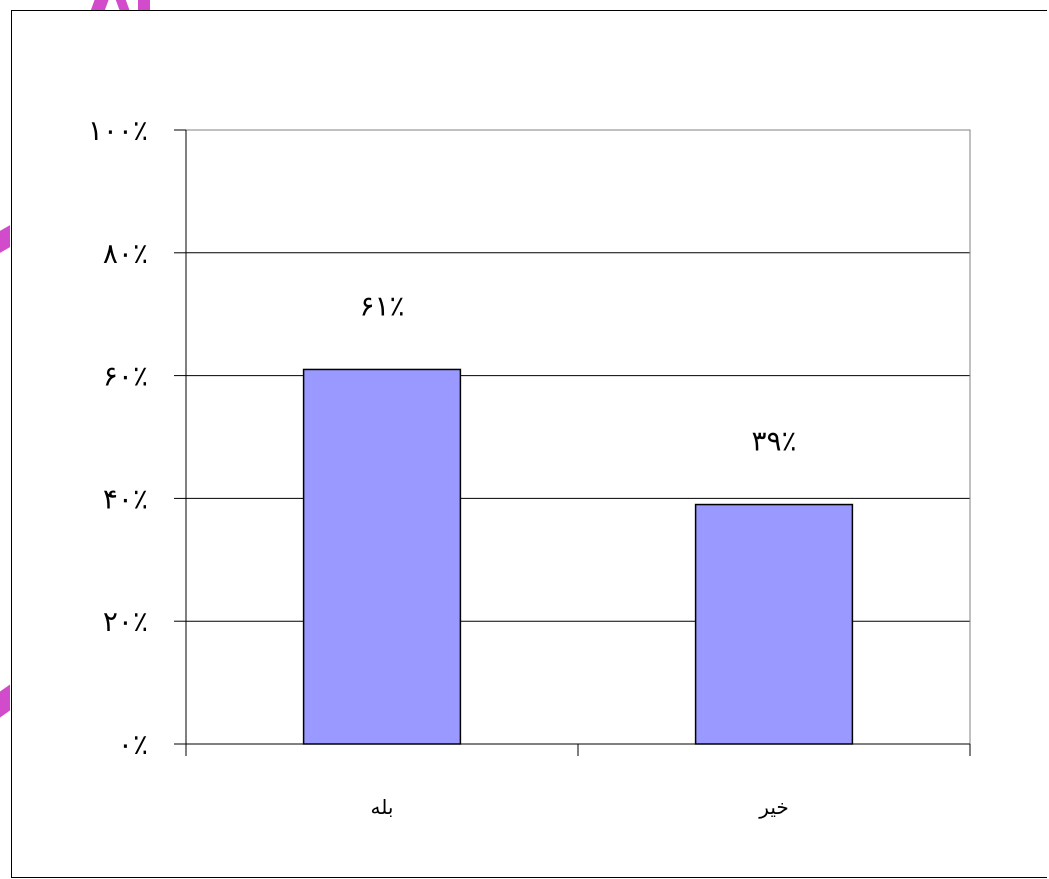  Describe the element at coordinates (125, 376) in the screenshot. I see `y-tick-label: ۶۰٪` at that location.